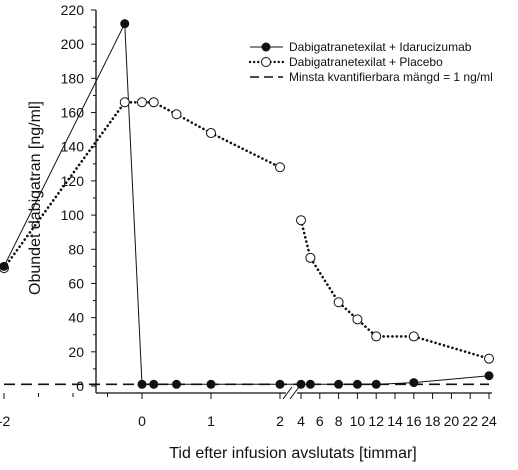  Describe the element at coordinates (73, 44) in the screenshot. I see `y-tick-label-10: 200` at that location.